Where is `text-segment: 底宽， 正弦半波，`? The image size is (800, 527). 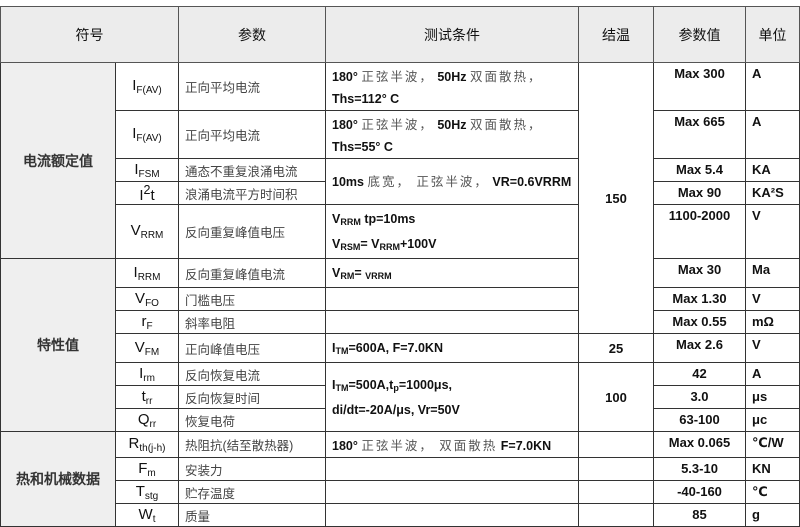
text-segment: 底宽， 正弦半波， is located at coordinates (428, 181).